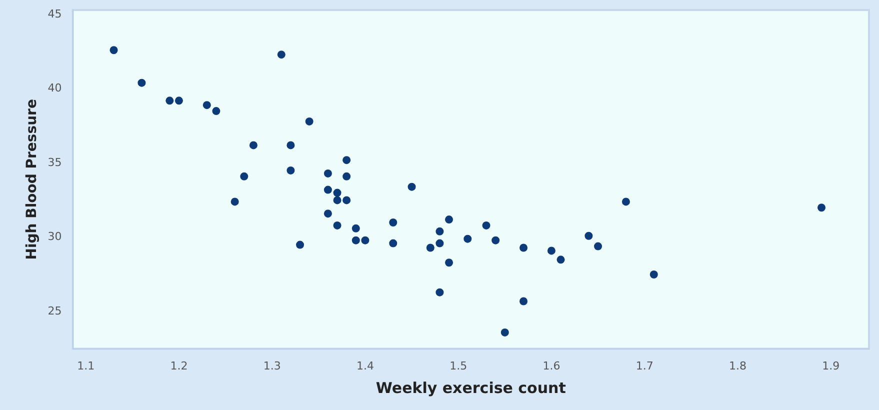 The width and height of the screenshot is (879, 410). What do you see at coordinates (737, 365) in the screenshot?
I see `x-tick-label: 1.8` at bounding box center [737, 365].